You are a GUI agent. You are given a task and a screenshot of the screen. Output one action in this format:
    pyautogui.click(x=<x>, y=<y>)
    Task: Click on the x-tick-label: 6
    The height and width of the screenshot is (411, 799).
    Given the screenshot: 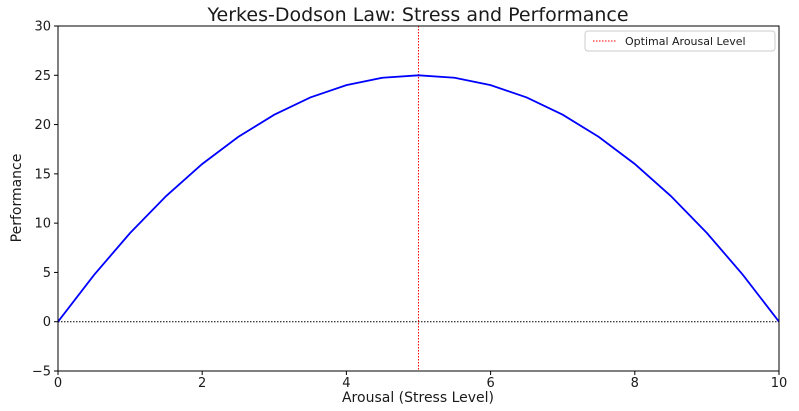 What is the action you would take?
    pyautogui.click(x=490, y=383)
    